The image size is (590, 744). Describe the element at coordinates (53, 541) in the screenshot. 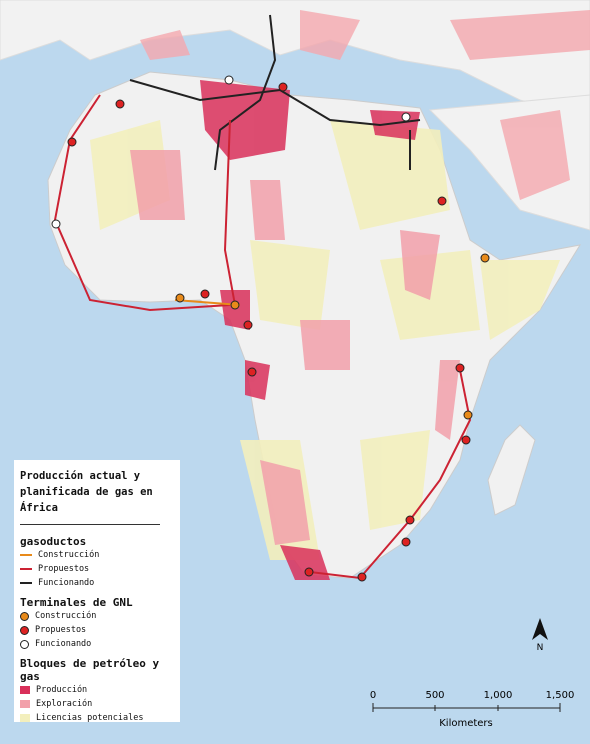

I see `legend-heading: gasoductos` at that location.